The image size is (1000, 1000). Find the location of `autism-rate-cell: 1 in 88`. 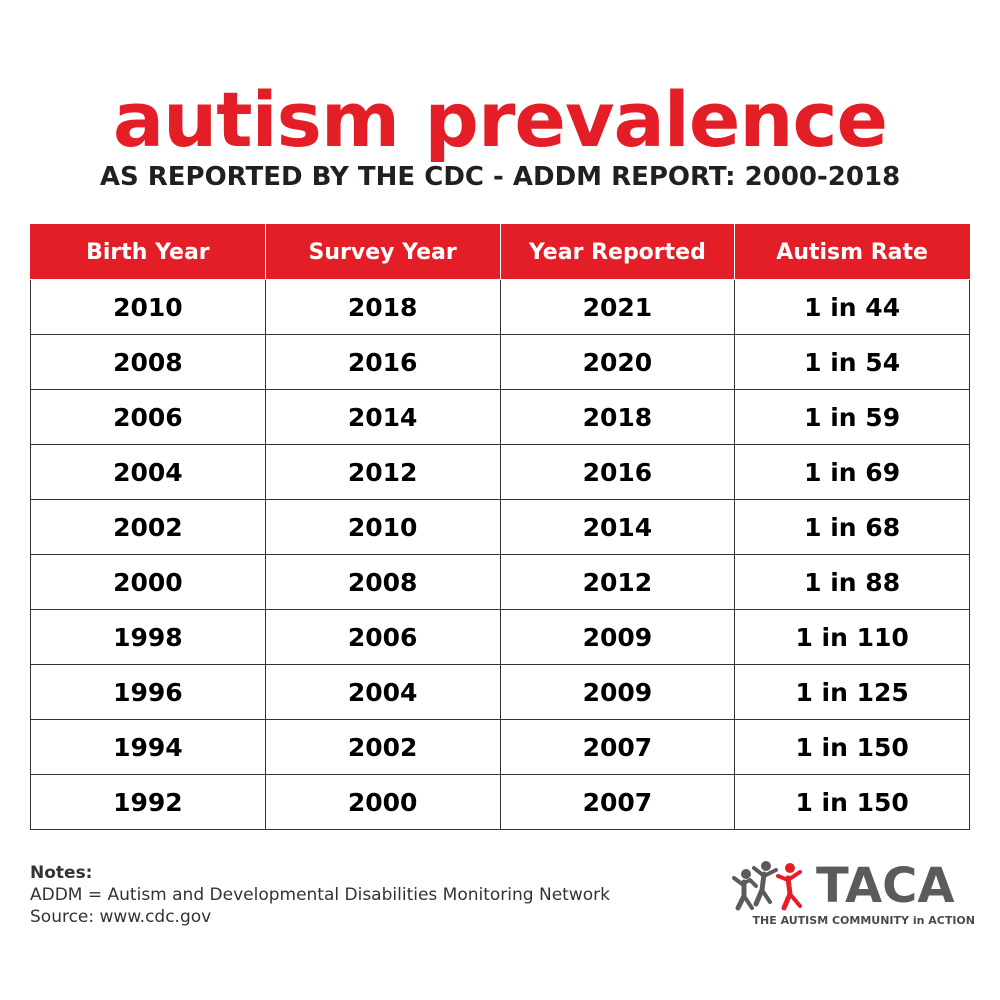

autism-rate-cell: 1 in 88 is located at coordinates (852, 582).